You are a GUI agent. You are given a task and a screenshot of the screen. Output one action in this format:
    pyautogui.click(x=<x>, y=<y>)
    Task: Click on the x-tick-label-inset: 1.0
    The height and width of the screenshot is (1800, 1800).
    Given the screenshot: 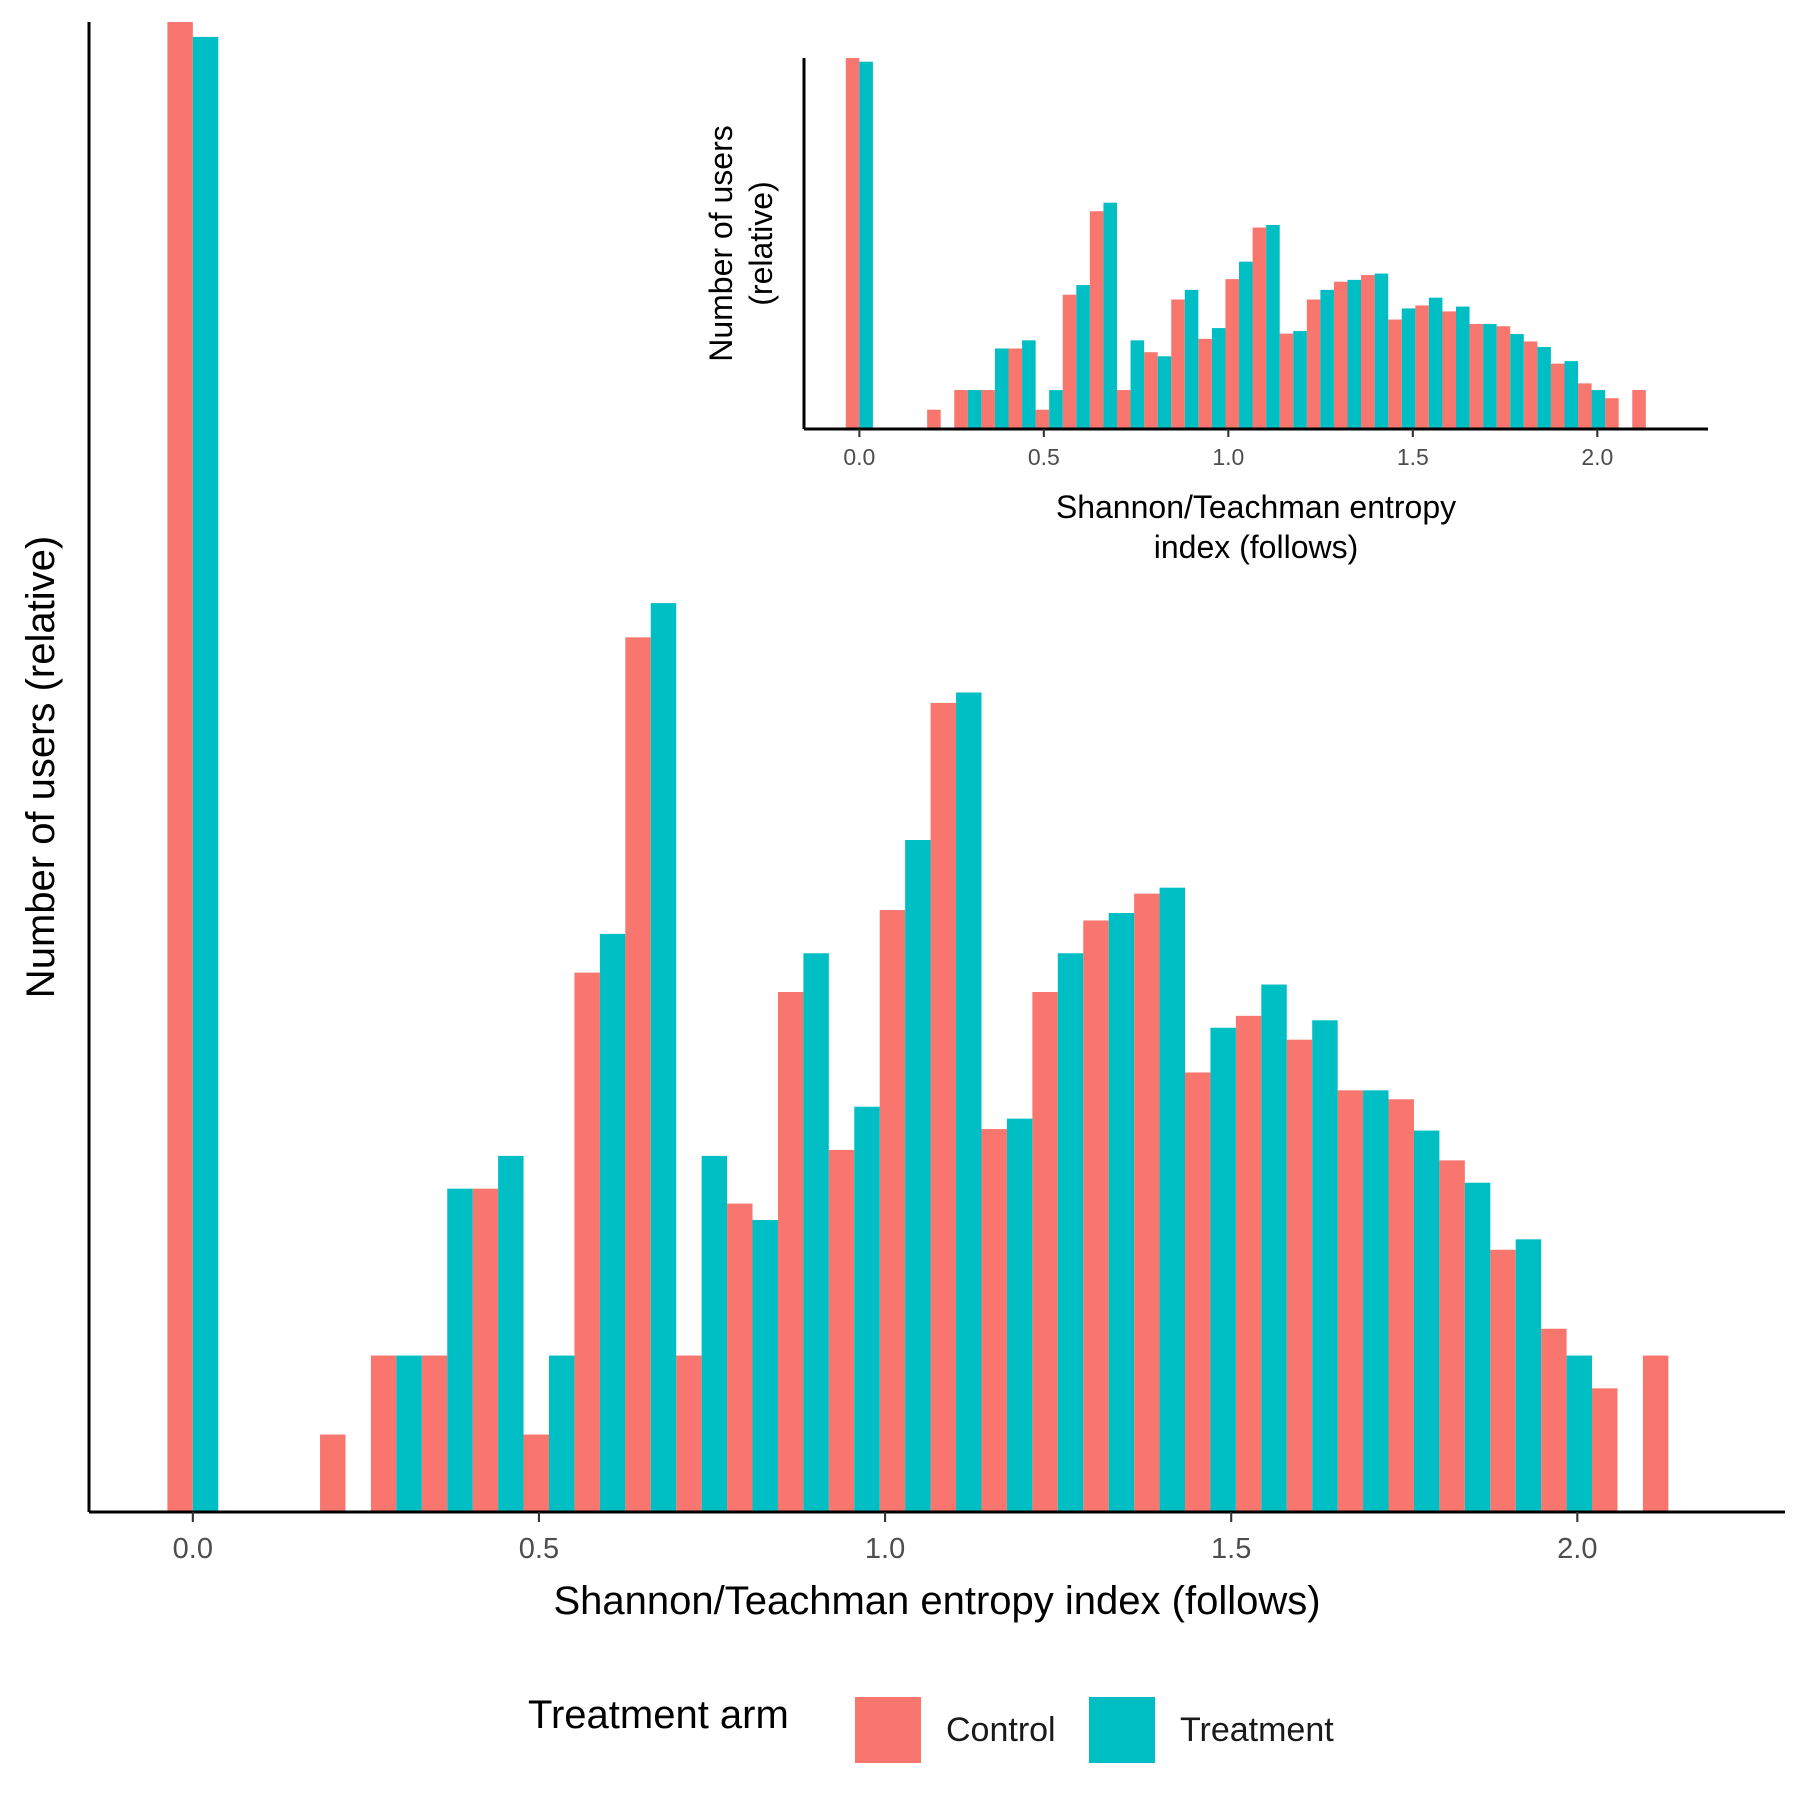 What is the action you would take?
    pyautogui.click(x=1228, y=457)
    